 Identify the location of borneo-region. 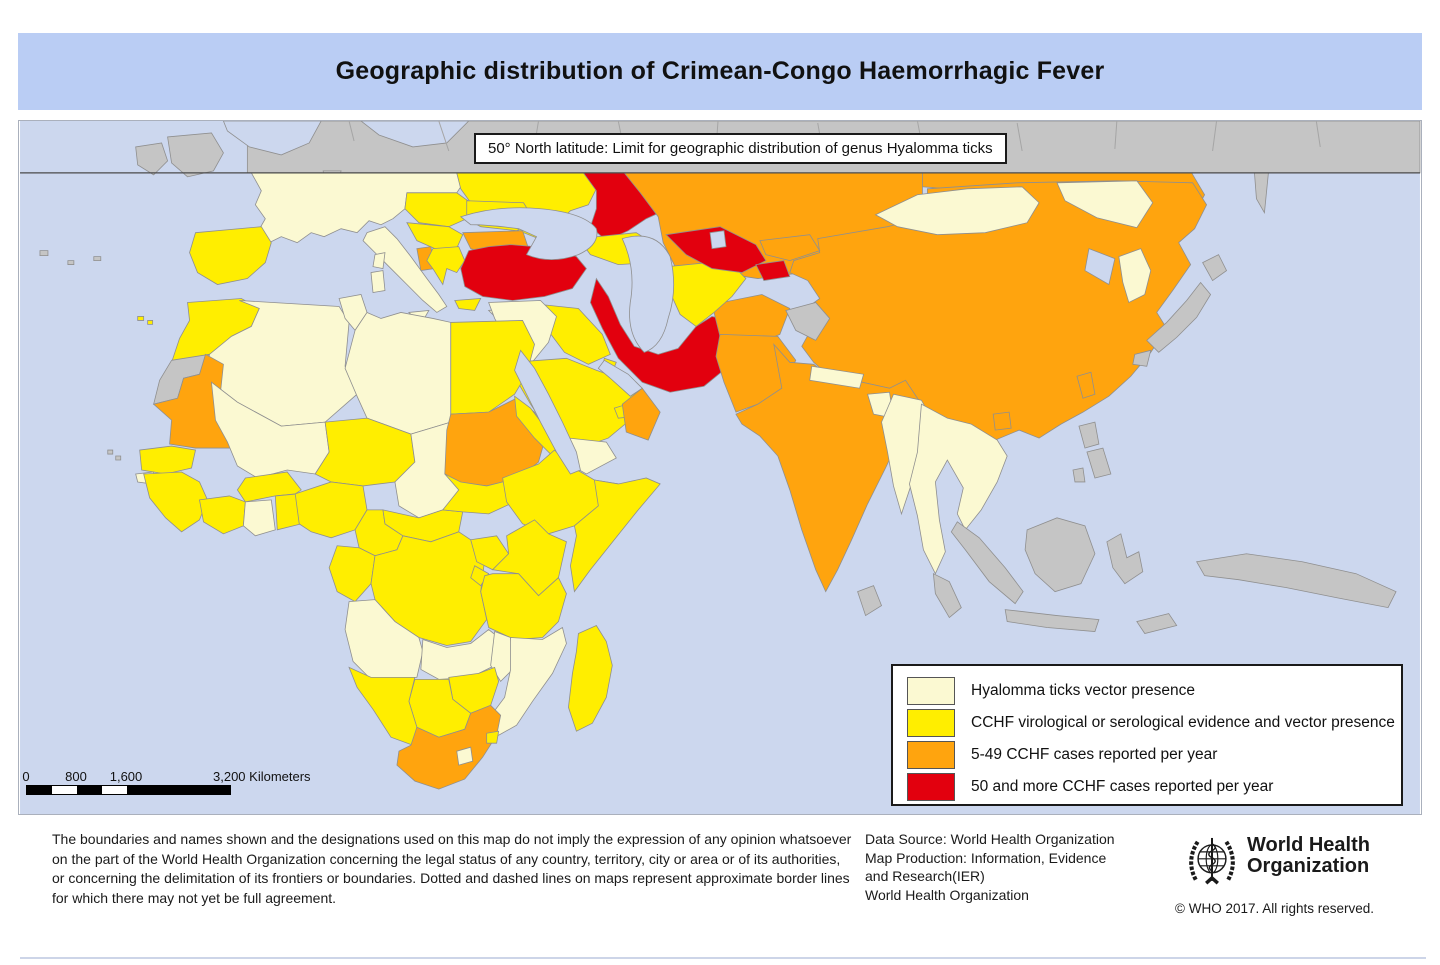
(1060, 555).